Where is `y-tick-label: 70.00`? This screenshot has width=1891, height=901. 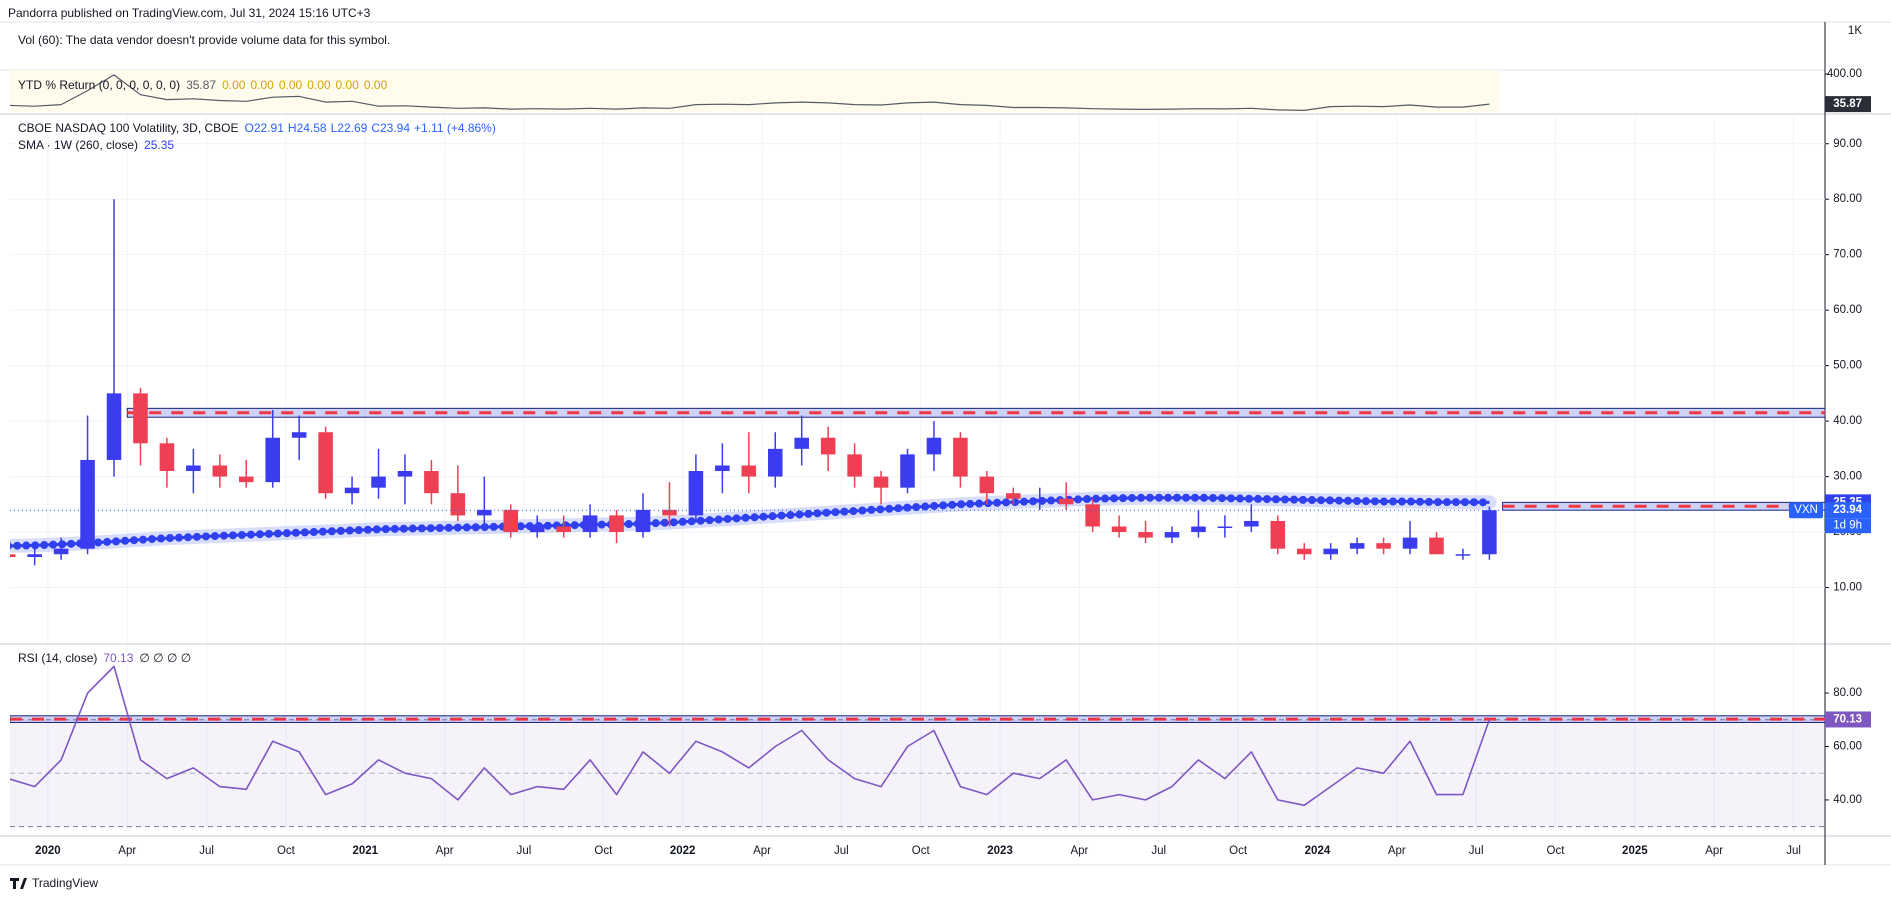
y-tick-label: 70.00 is located at coordinates (1847, 255).